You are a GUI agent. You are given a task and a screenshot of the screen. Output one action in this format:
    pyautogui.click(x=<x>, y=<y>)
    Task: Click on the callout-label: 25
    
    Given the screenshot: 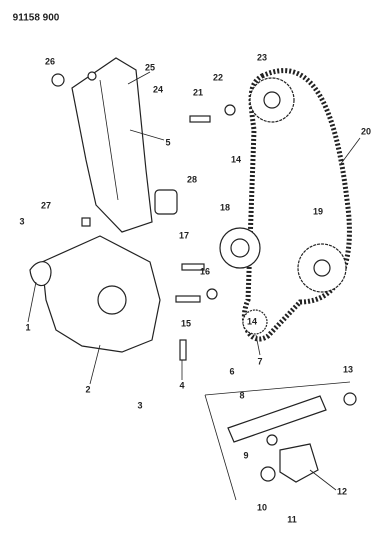 What is the action you would take?
    pyautogui.click(x=150, y=67)
    